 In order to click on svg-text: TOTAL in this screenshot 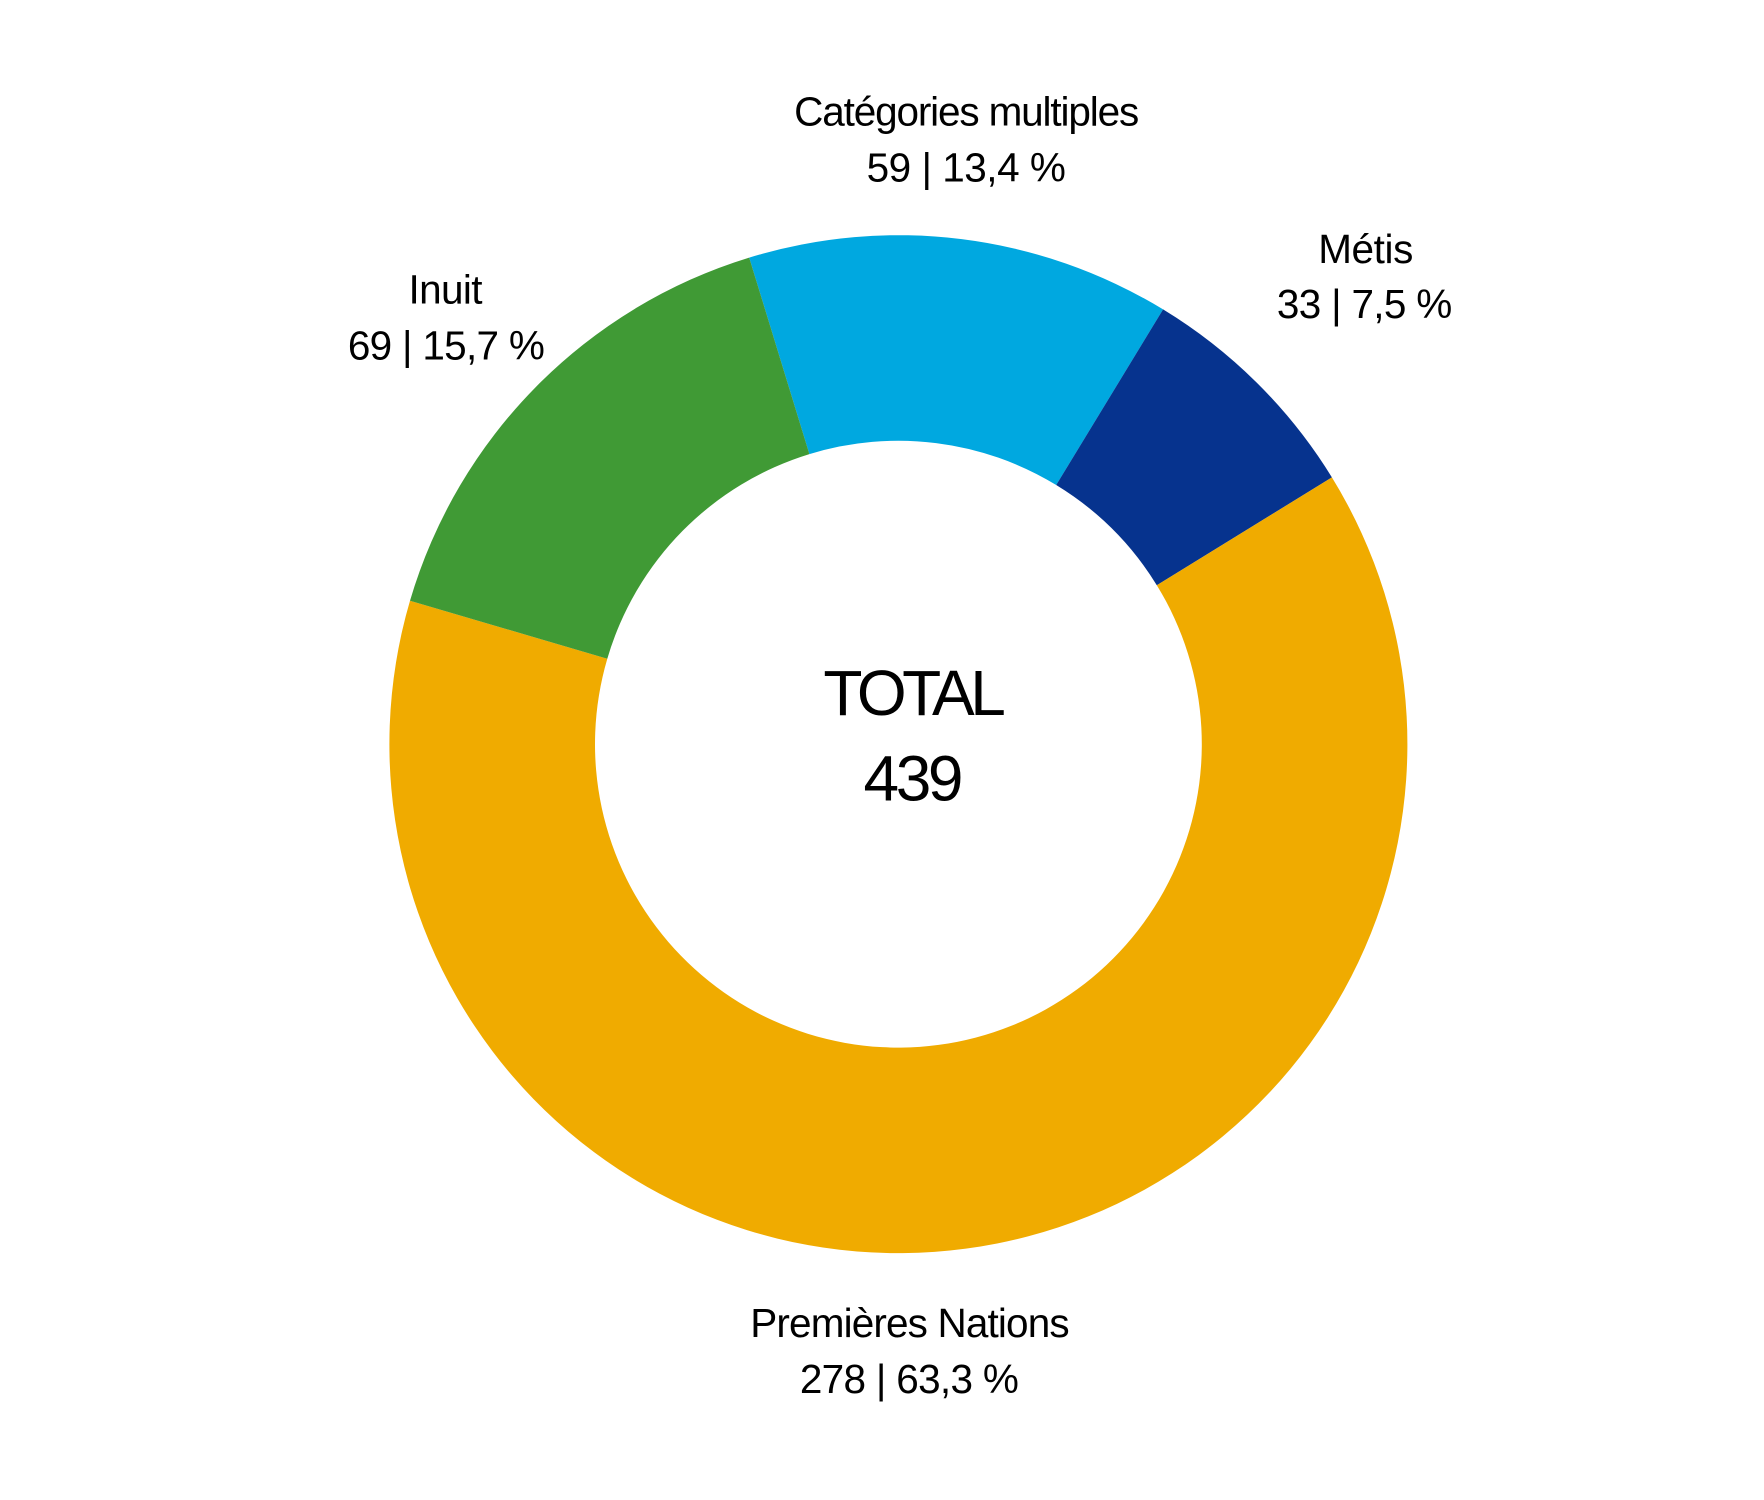, I will do `click(913, 693)`.